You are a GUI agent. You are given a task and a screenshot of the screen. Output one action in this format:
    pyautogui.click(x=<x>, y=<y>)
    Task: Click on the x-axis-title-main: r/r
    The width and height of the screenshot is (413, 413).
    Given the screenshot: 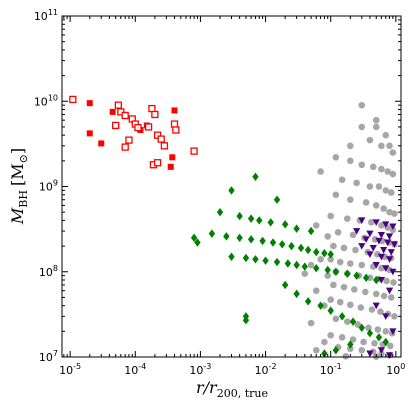 What is the action you would take?
    pyautogui.click(x=207, y=387)
    